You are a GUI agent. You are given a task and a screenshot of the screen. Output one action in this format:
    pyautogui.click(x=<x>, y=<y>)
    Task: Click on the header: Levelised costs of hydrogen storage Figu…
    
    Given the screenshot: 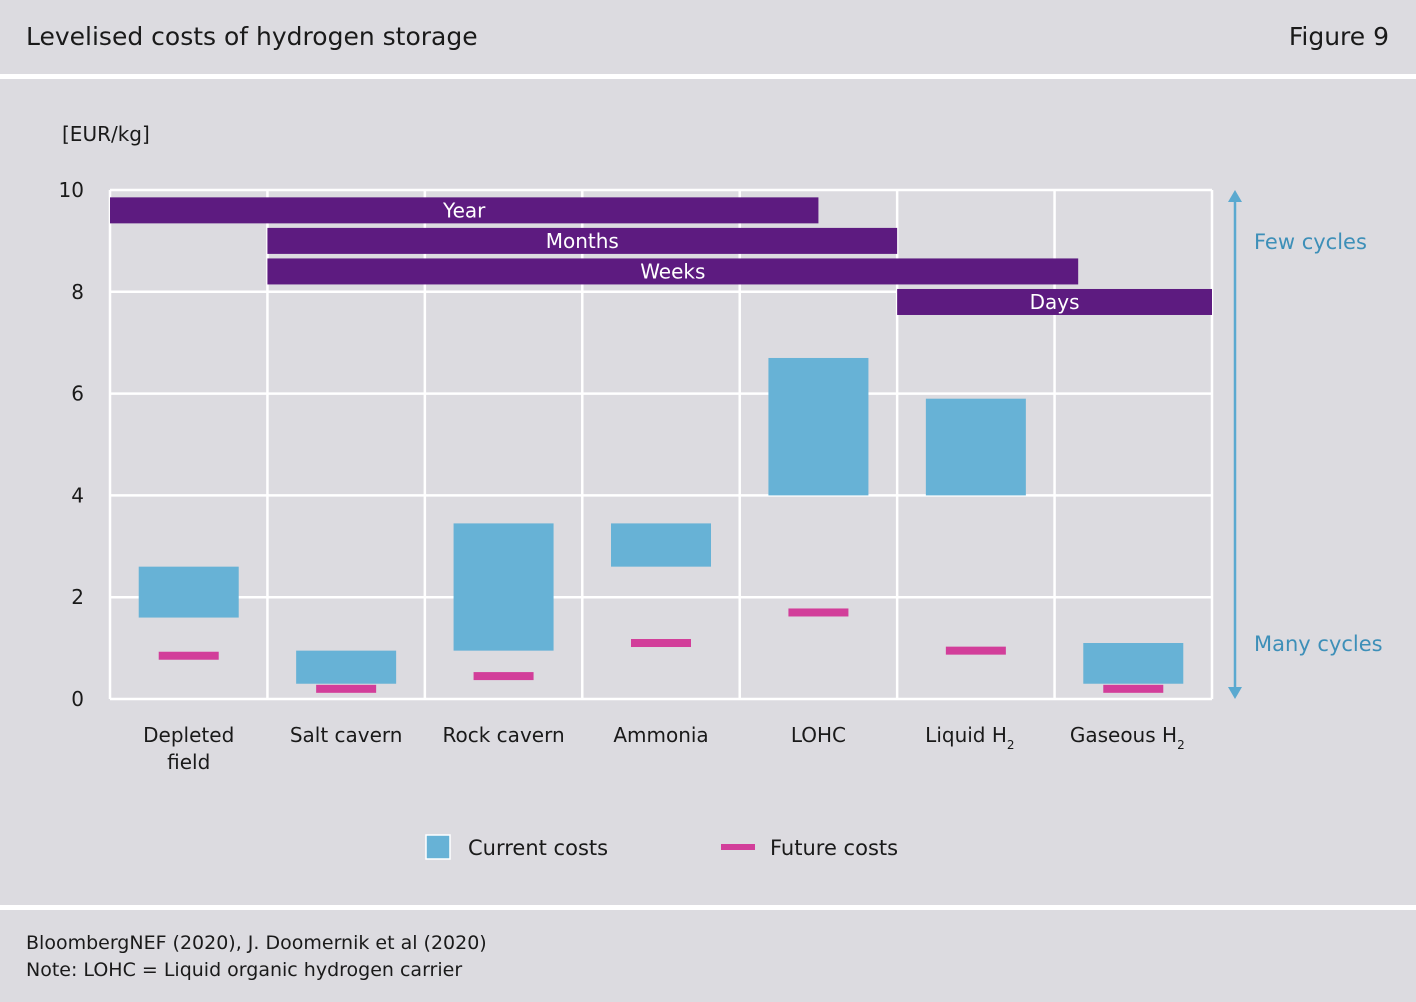 What is the action you would take?
    pyautogui.click(x=708, y=37)
    